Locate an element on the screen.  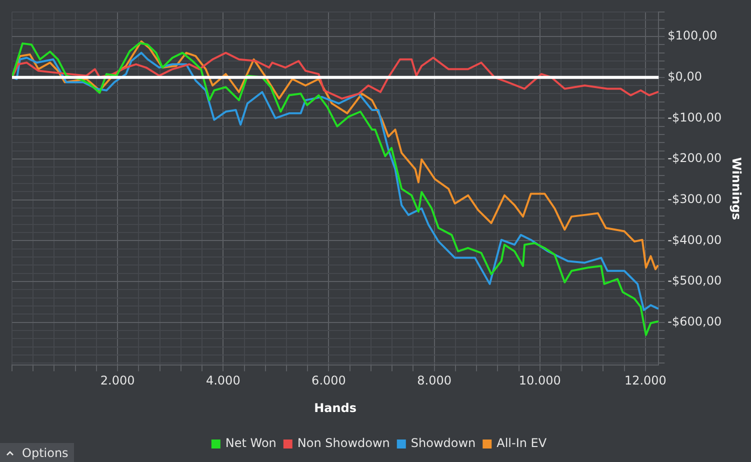
x-tick-label: 4.000 is located at coordinates (223, 381).